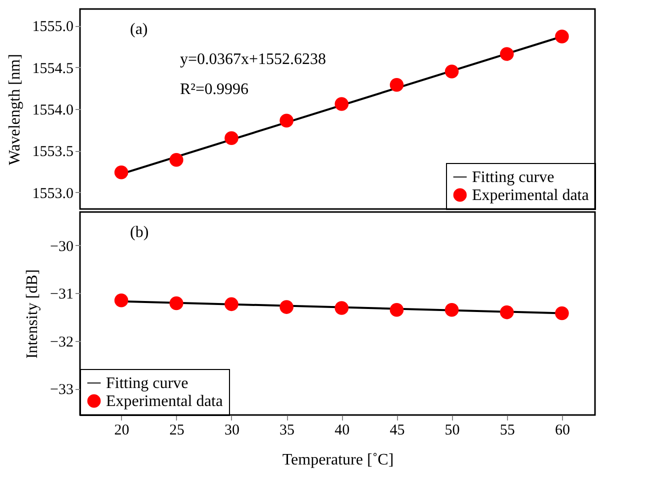 The width and height of the screenshot is (654, 481). What do you see at coordinates (562, 430) in the screenshot?
I see `x-tick-label: 60` at bounding box center [562, 430].